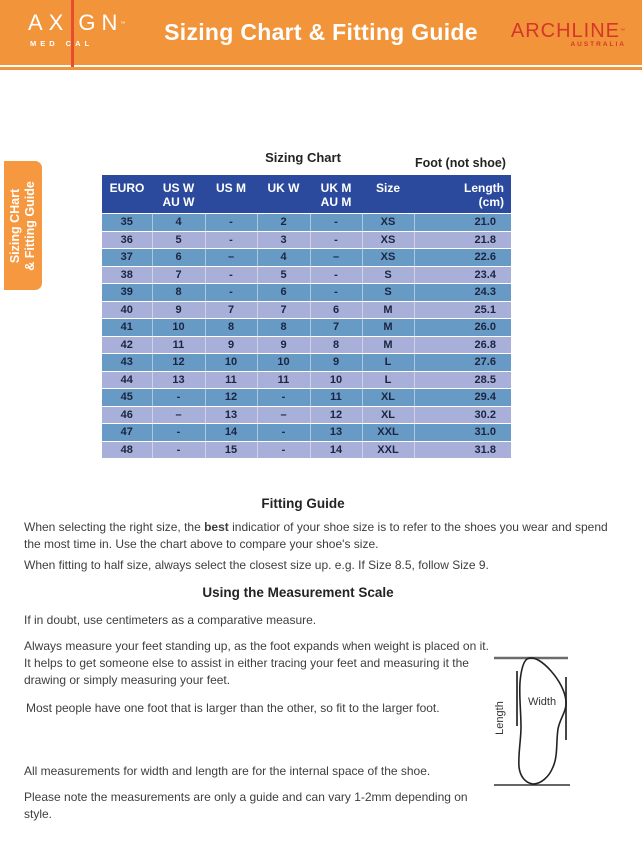  I want to click on axign-red-line-icon, so click(72, 34).